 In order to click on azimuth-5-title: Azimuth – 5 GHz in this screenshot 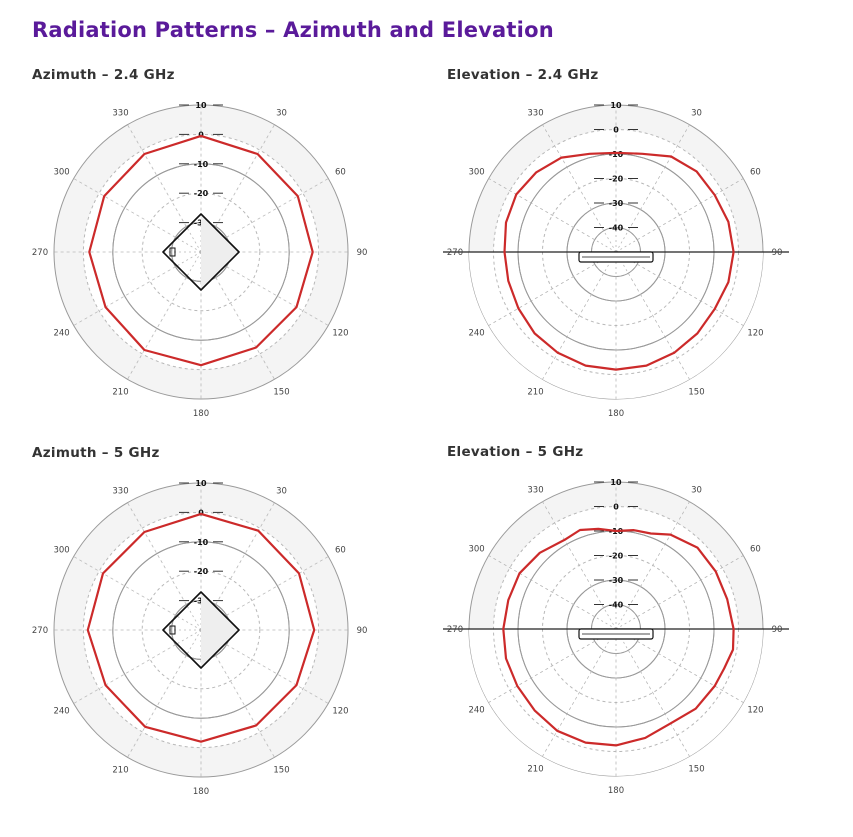, I will do `click(96, 453)`.